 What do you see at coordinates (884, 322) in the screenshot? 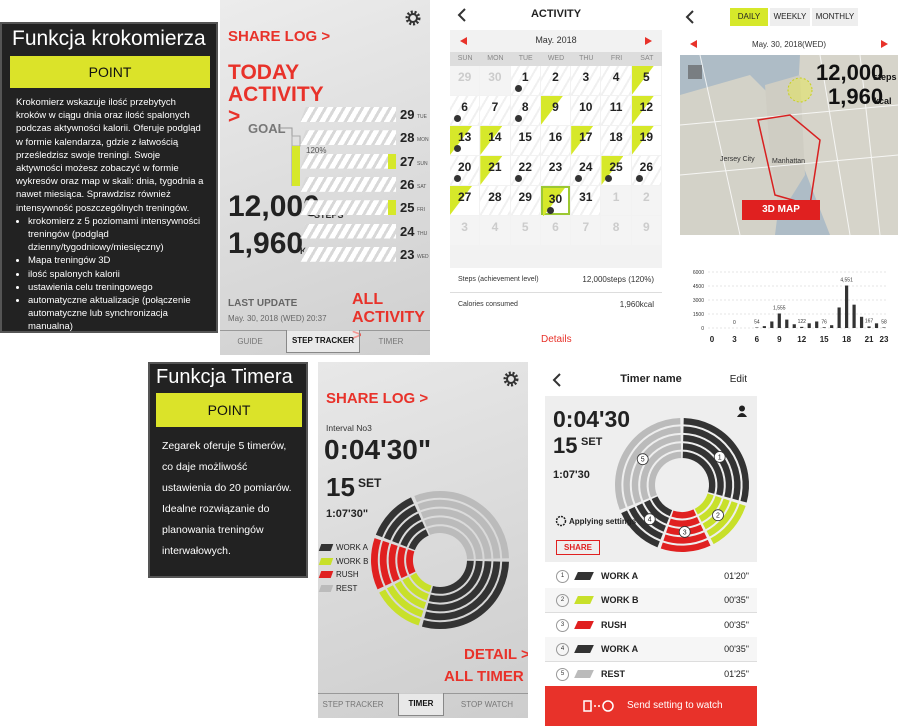
I see `value-label: 58` at bounding box center [884, 322].